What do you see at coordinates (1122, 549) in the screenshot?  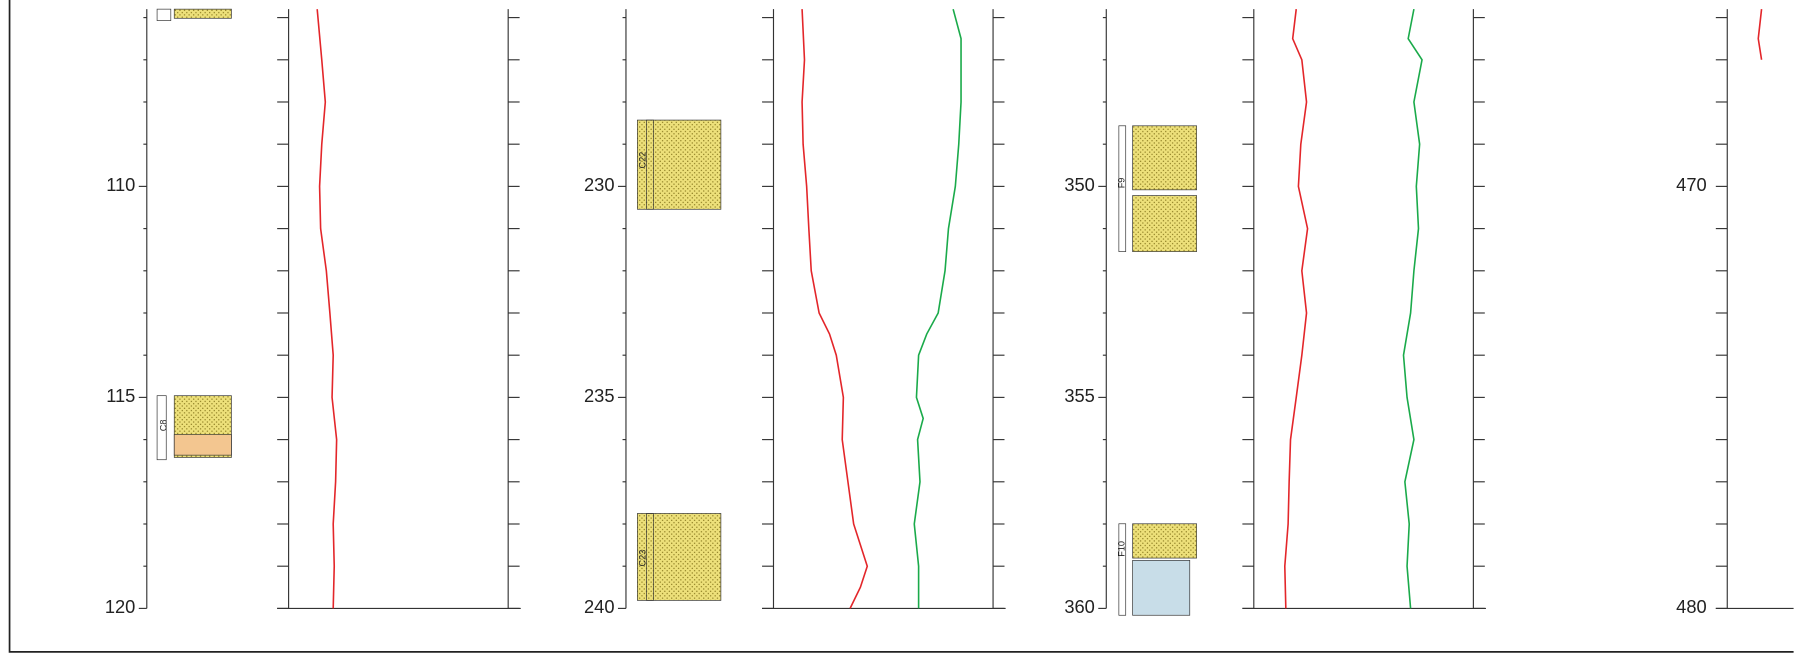 I see `lithology-label: F10` at bounding box center [1122, 549].